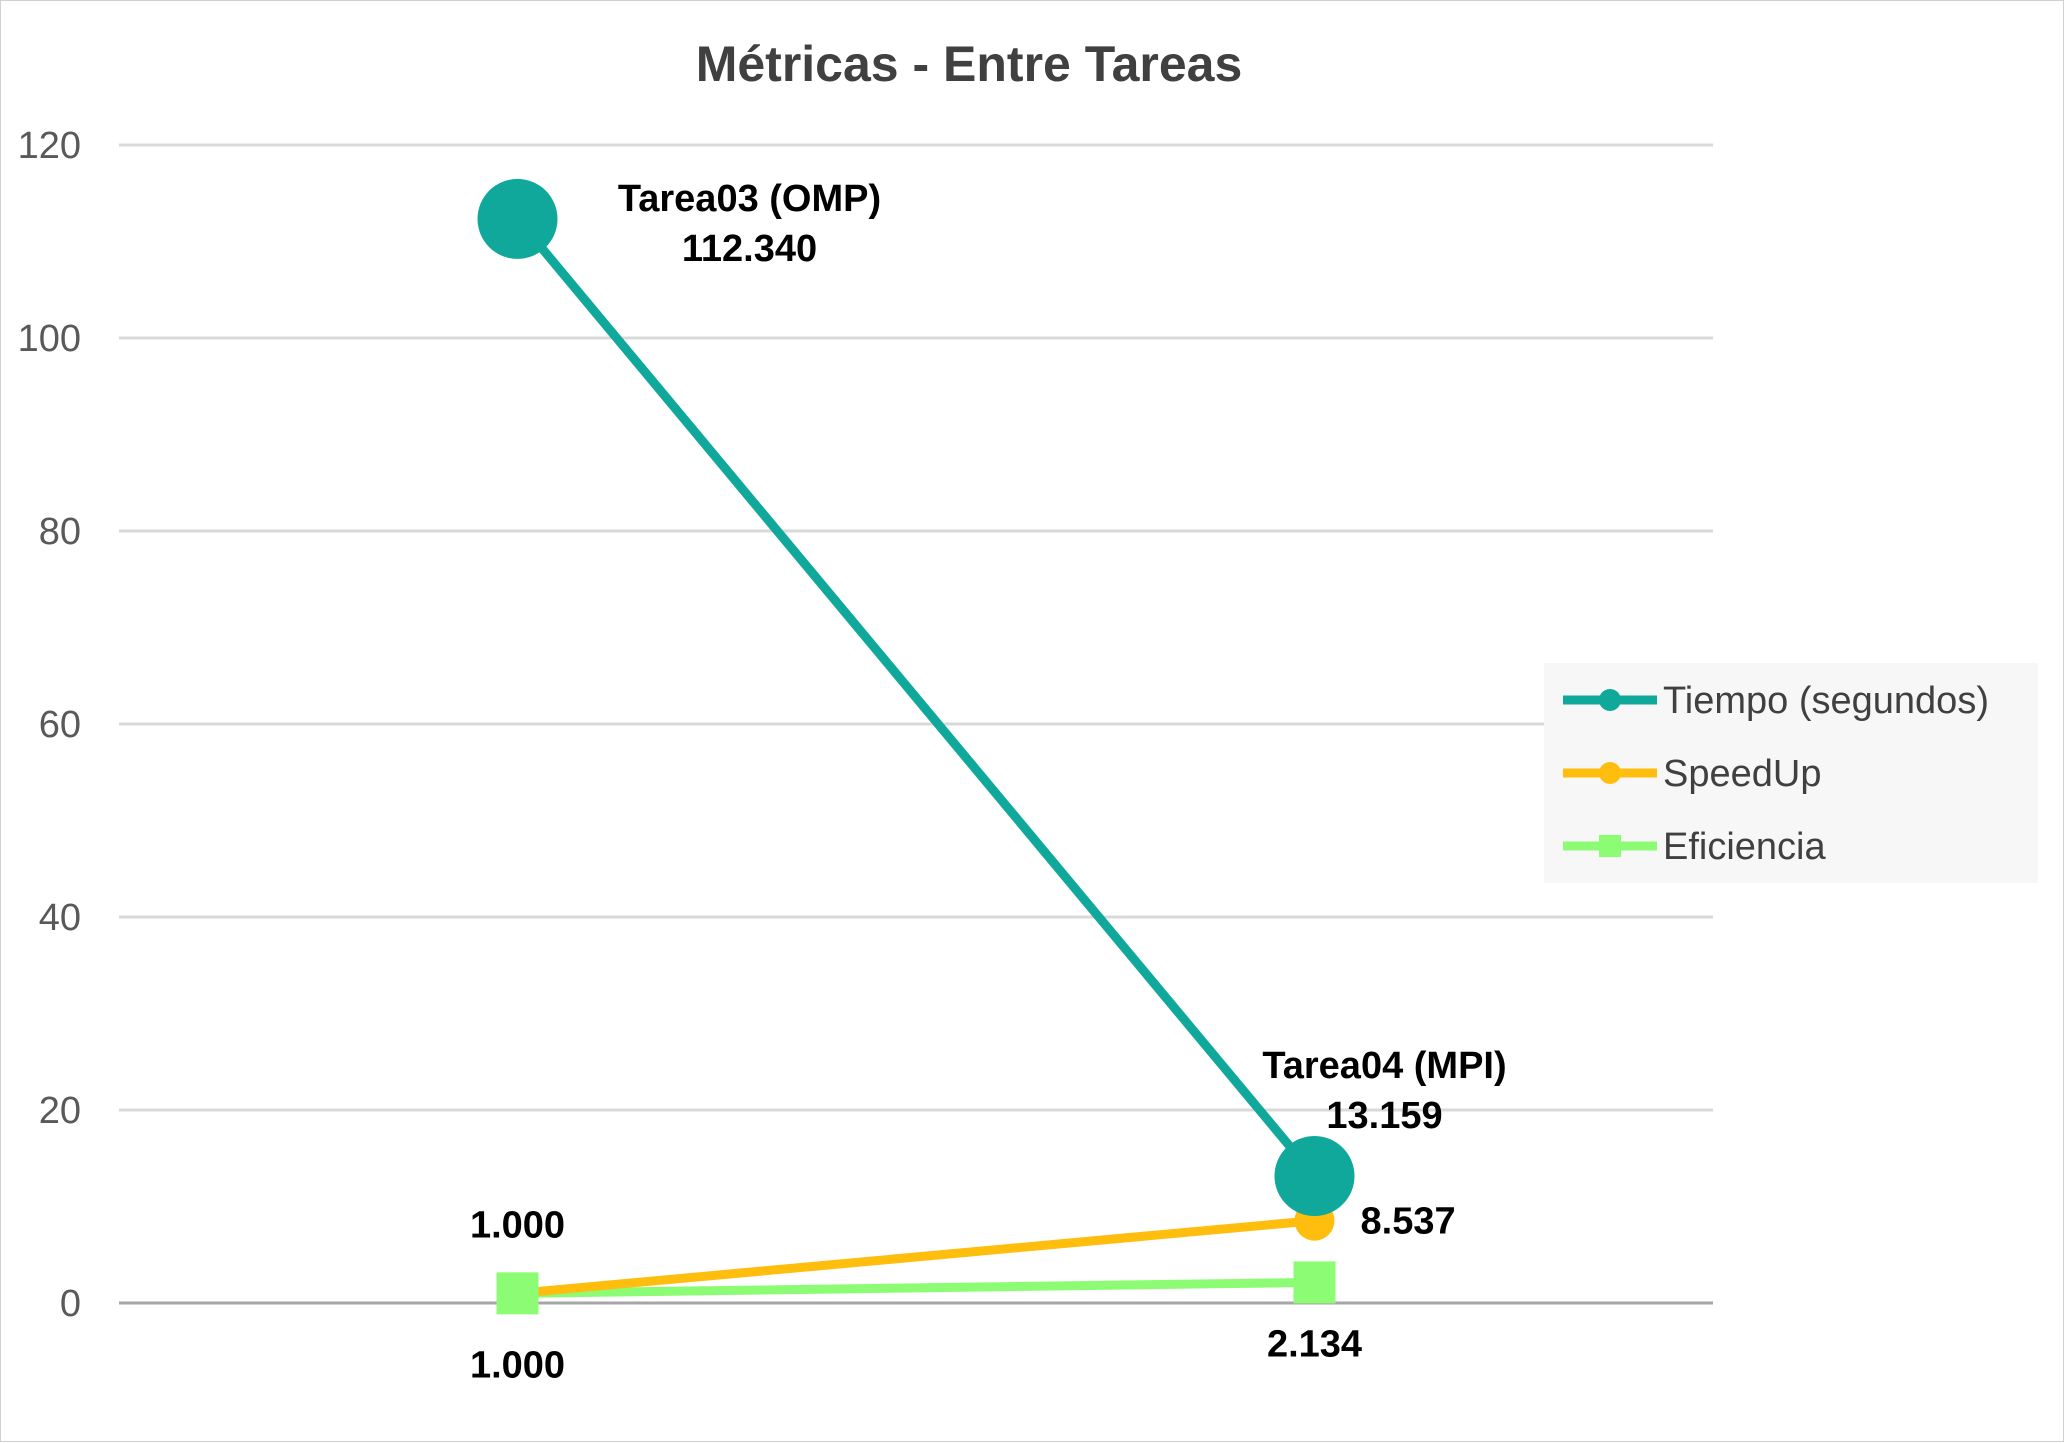  What do you see at coordinates (749, 199) in the screenshot?
I see `category-label: Tarea03 (OMP)` at bounding box center [749, 199].